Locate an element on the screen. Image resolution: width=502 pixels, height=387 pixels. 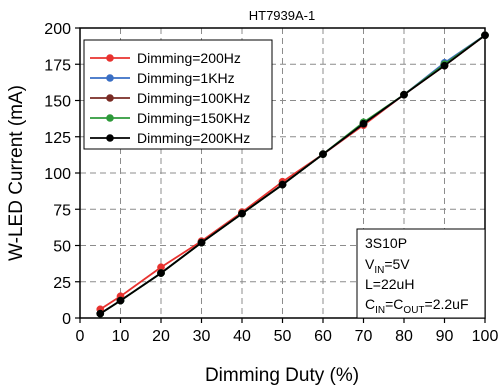
legend-entry: Dimming=100KHz is located at coordinates (170, 98).